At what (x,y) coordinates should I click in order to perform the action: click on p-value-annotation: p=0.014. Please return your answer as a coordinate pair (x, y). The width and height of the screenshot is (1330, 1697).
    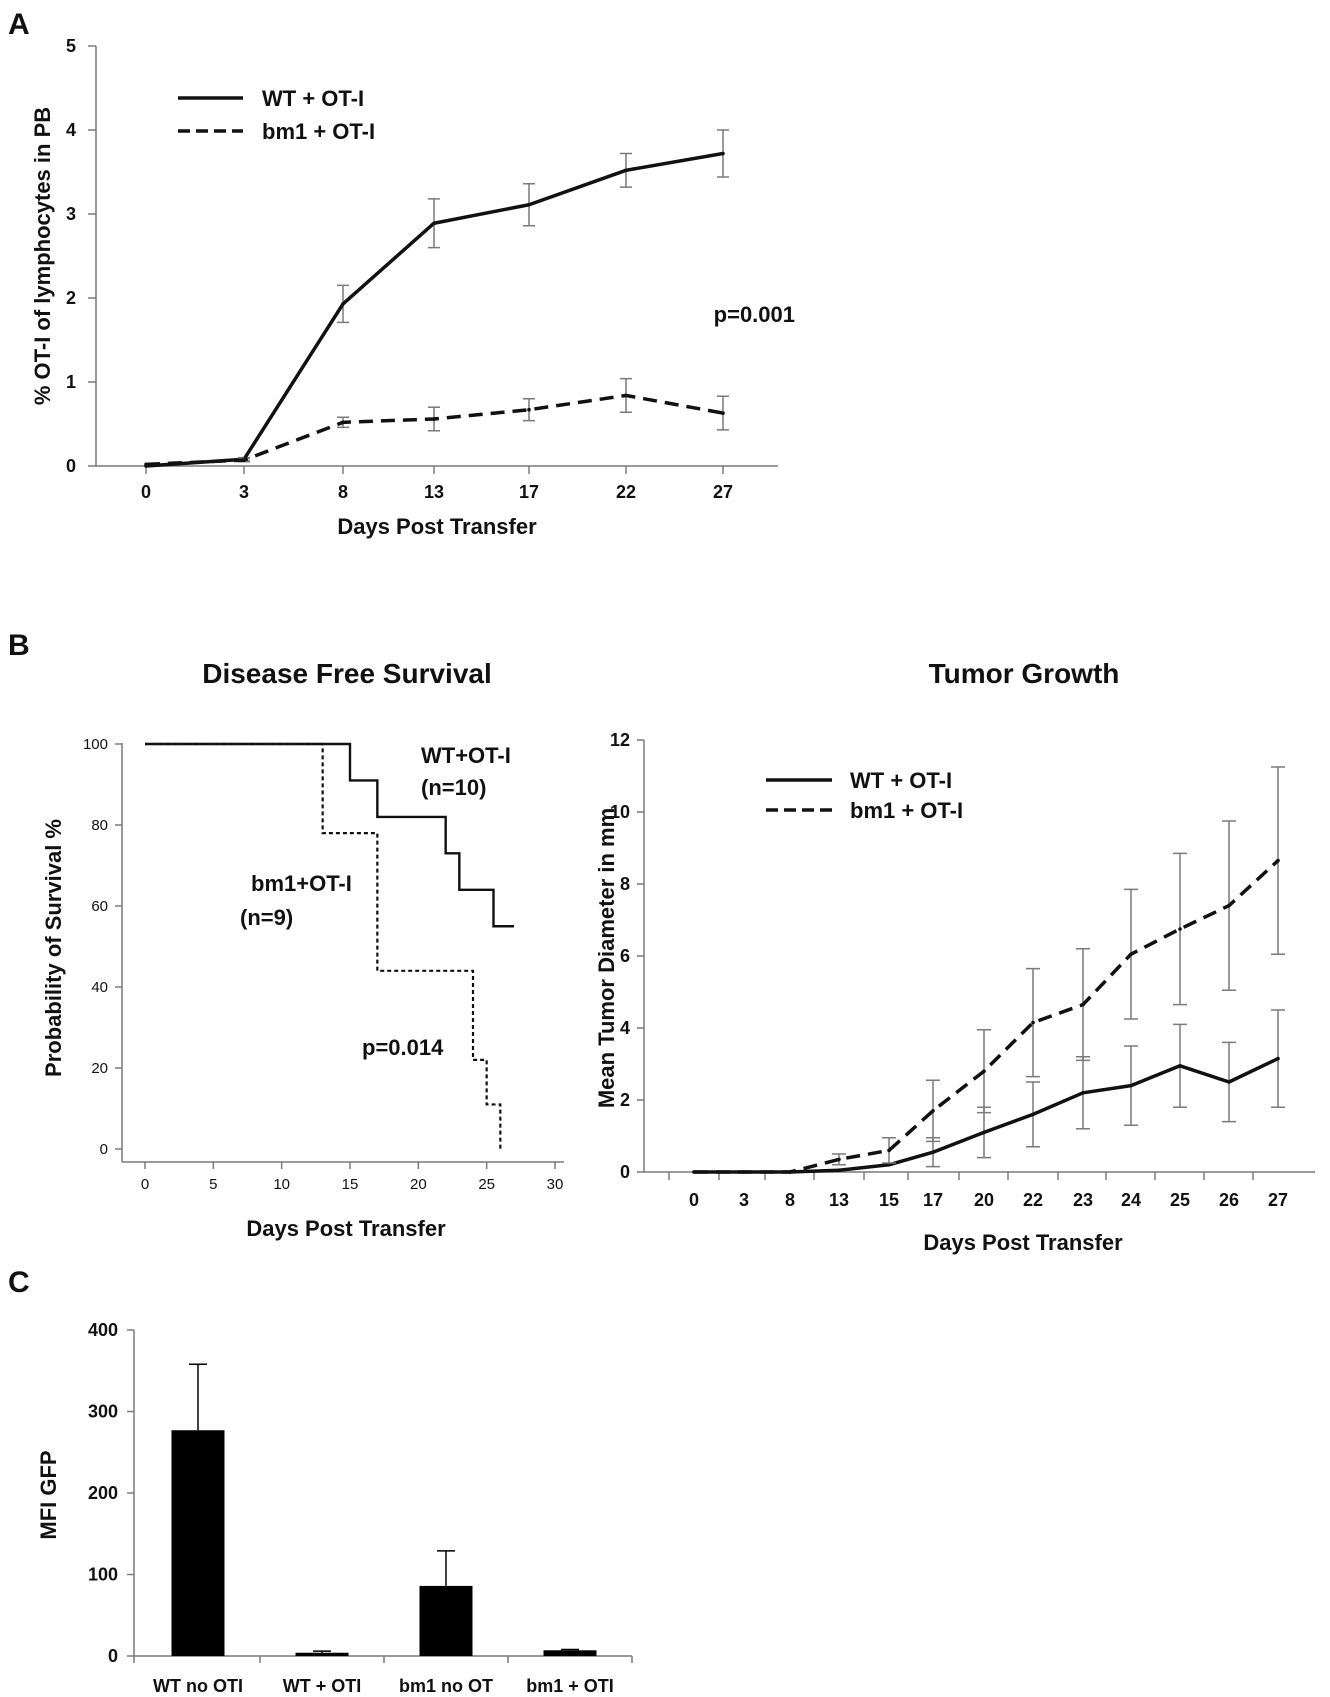
    Looking at the image, I should click on (403, 1047).